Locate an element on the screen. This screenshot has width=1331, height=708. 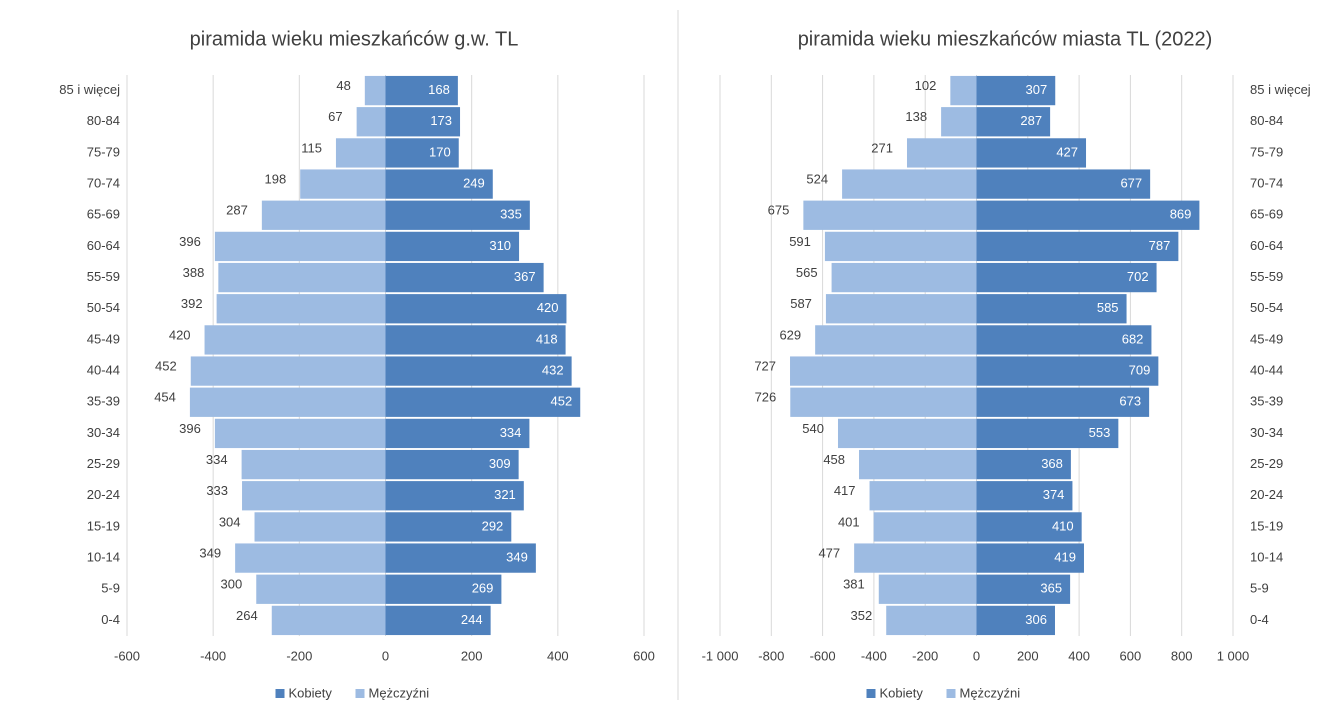
data-label: 458 is located at coordinates (834, 459).